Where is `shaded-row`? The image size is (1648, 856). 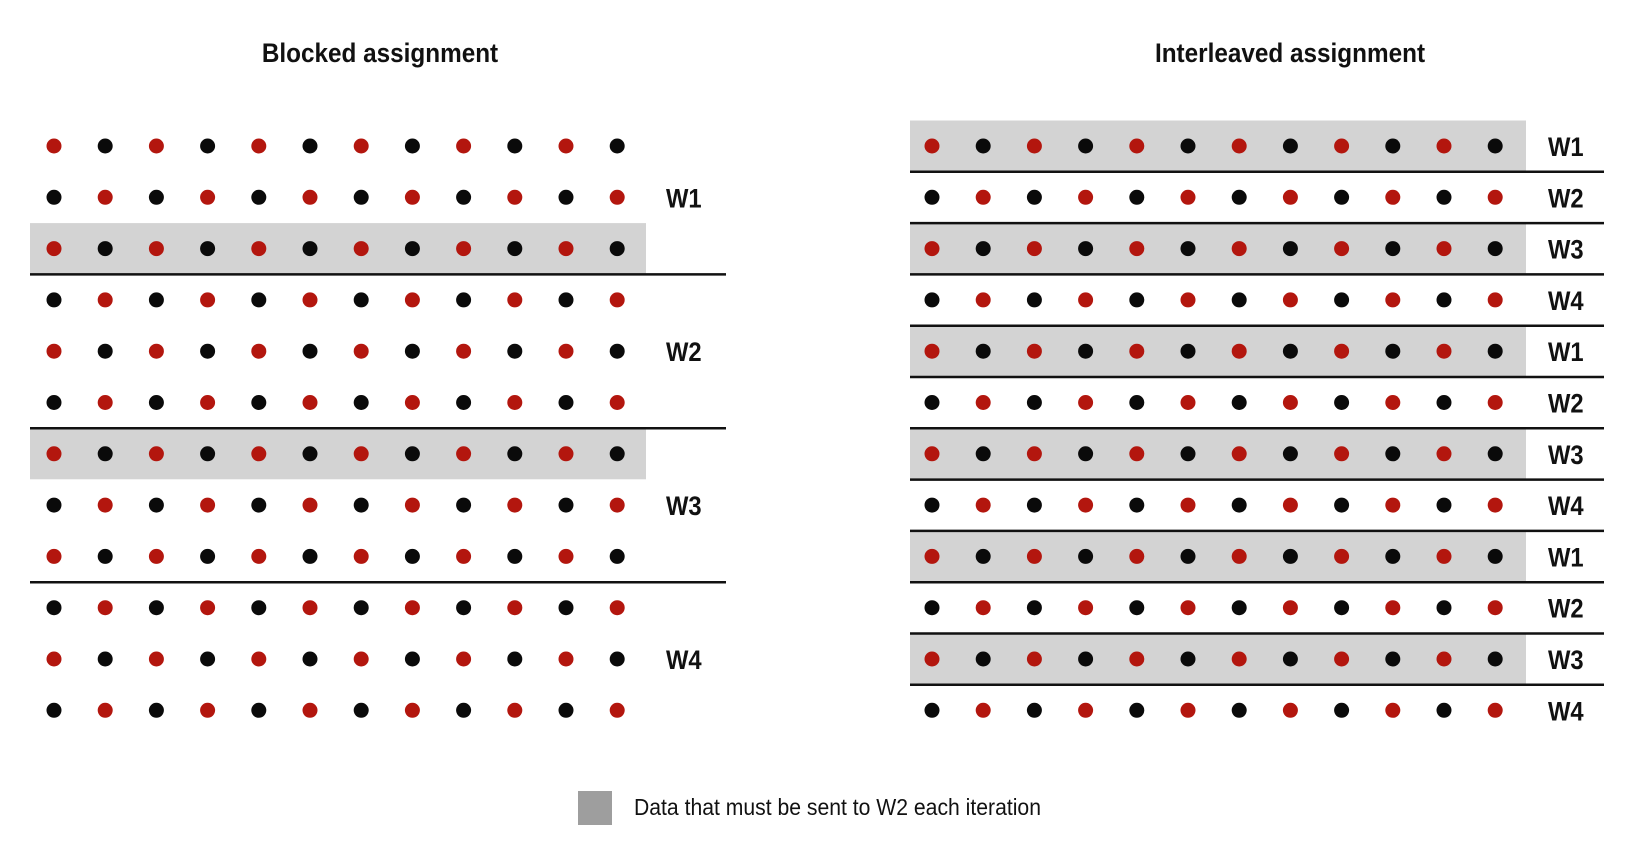 shaded-row is located at coordinates (1218, 249).